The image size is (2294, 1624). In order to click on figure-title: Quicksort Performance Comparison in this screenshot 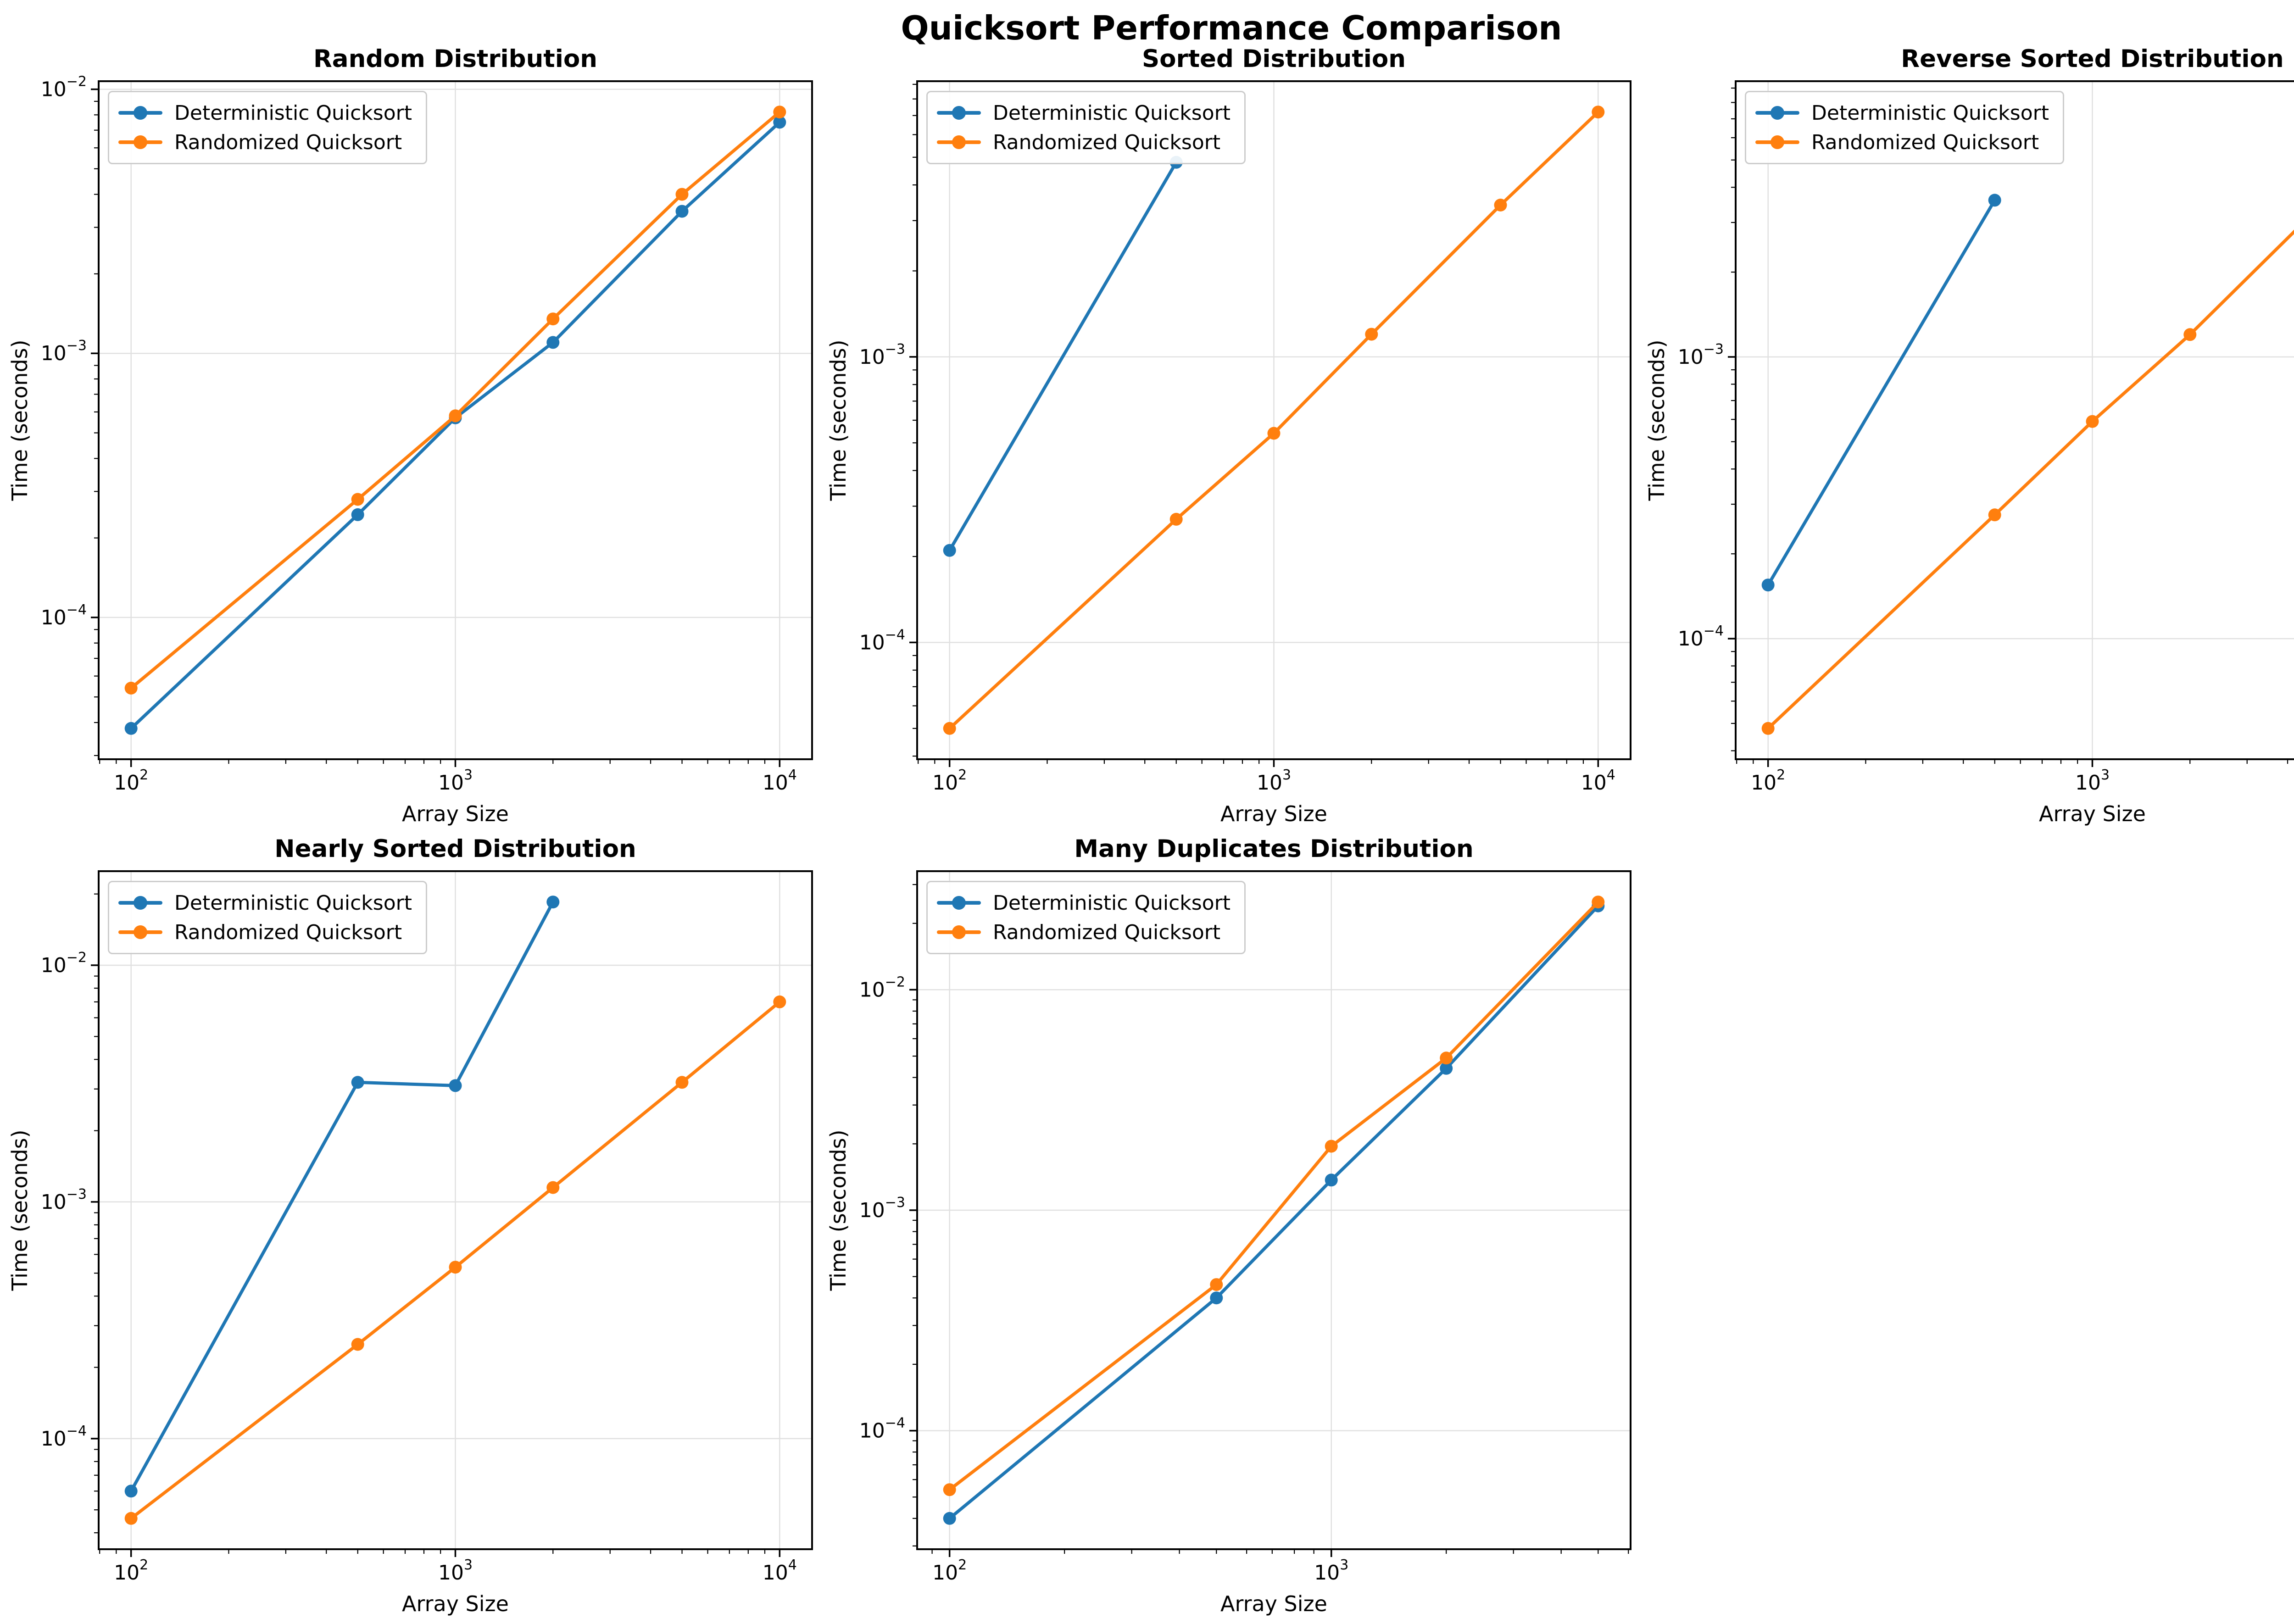, I will do `click(1231, 28)`.